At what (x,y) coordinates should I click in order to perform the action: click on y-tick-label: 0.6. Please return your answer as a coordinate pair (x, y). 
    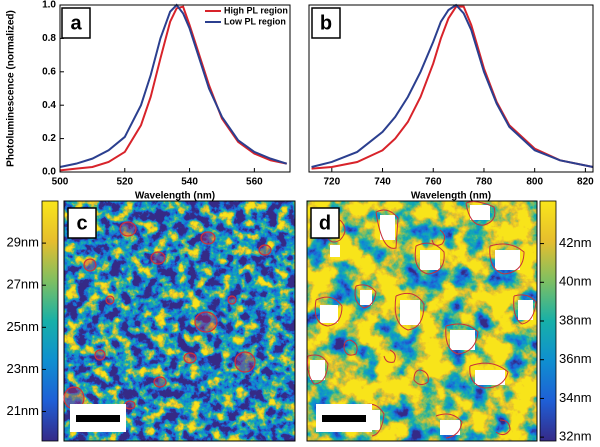
    Looking at the image, I should click on (49, 71).